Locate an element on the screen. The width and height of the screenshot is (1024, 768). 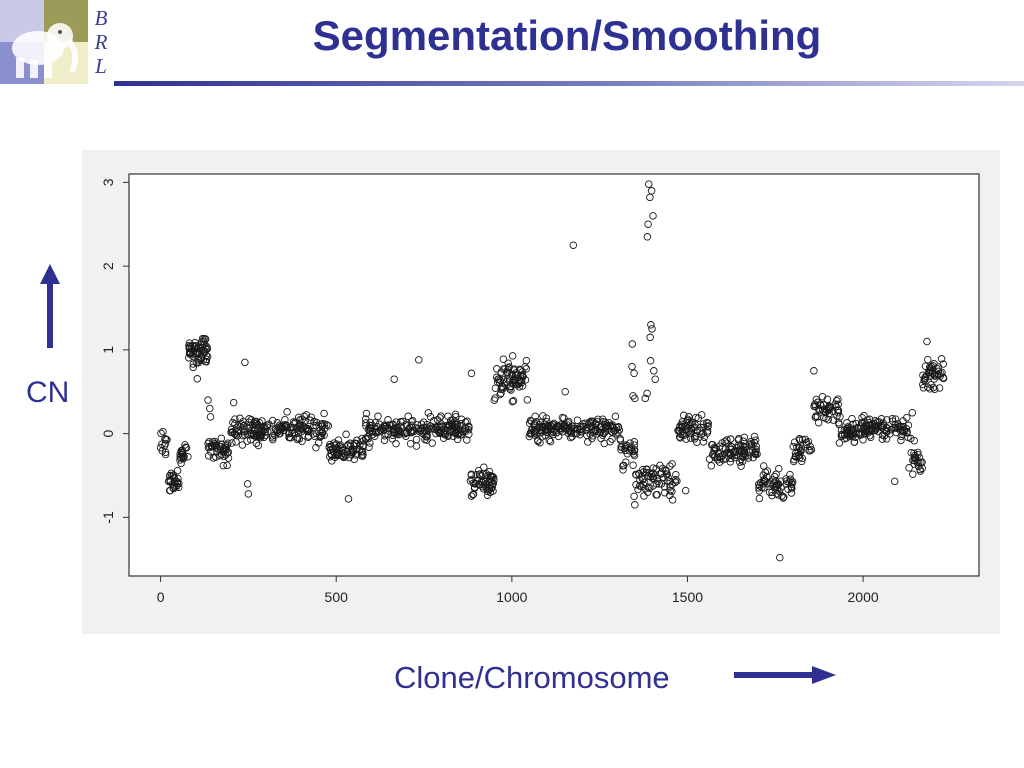
x-tick-label: 1500 is located at coordinates (687, 597).